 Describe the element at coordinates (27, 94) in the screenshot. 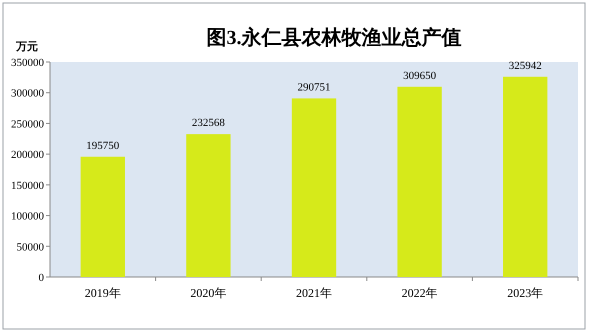

I see `y-tick-label: 300000` at that location.